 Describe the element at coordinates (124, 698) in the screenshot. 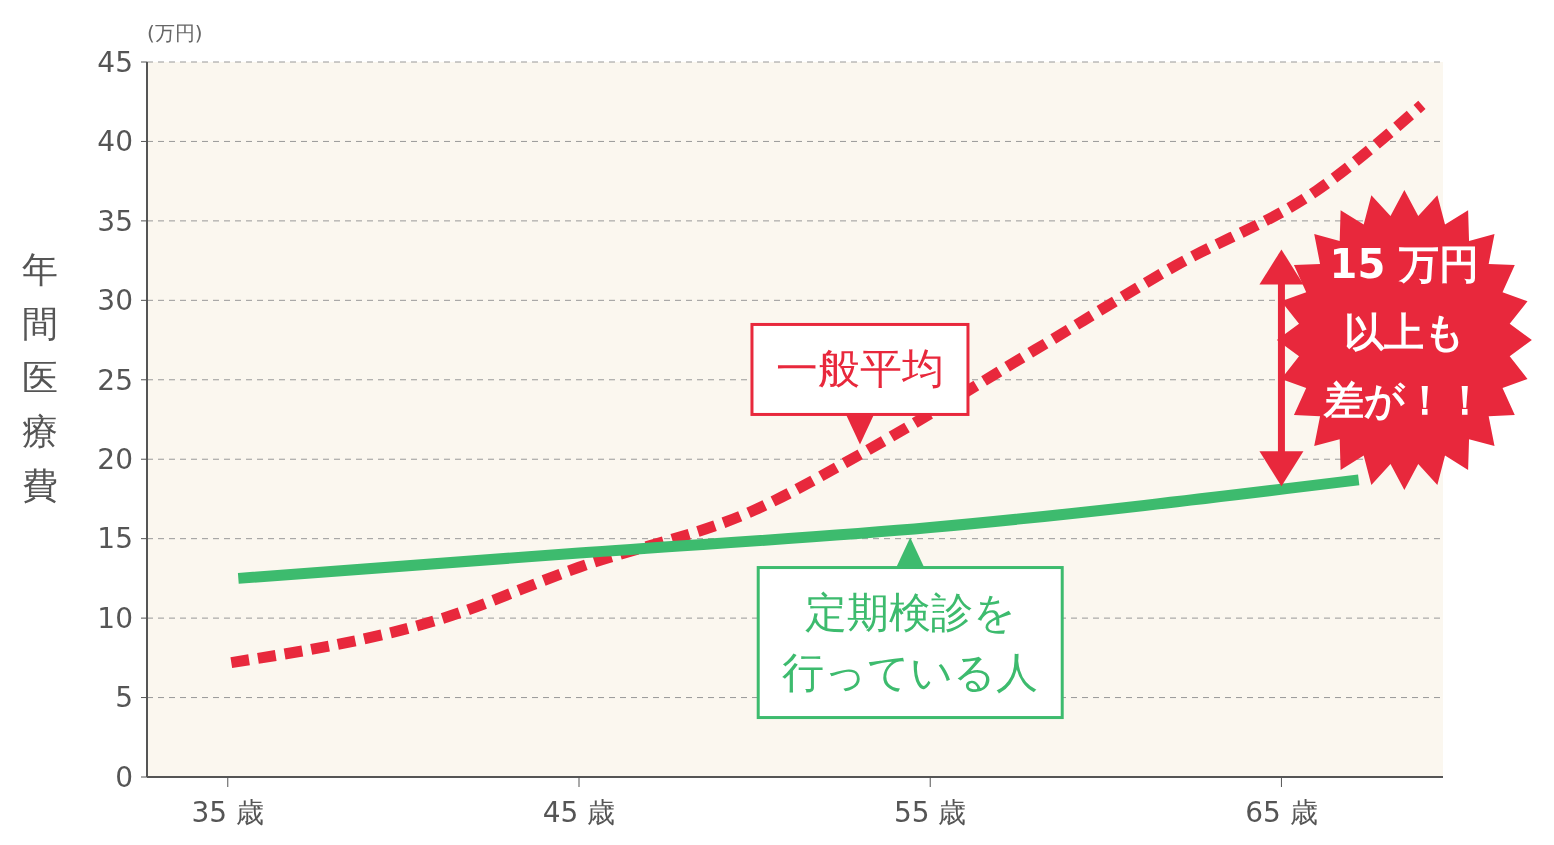

I see `y-tick-label: 5` at that location.